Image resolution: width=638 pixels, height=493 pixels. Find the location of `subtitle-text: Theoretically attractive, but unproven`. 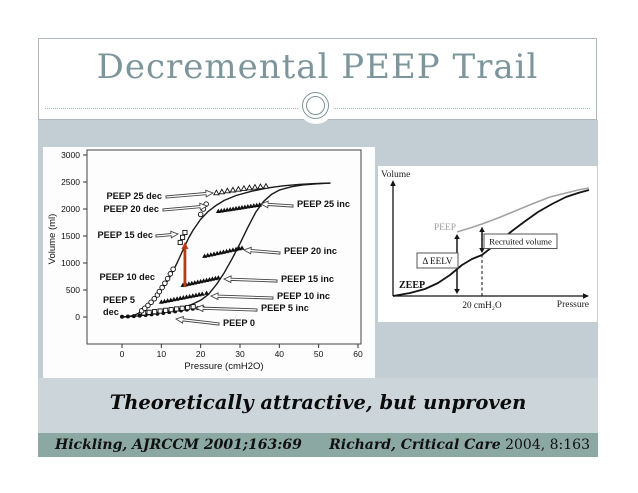

subtitle-text: Theoretically attractive, but unproven is located at coordinates (318, 402).